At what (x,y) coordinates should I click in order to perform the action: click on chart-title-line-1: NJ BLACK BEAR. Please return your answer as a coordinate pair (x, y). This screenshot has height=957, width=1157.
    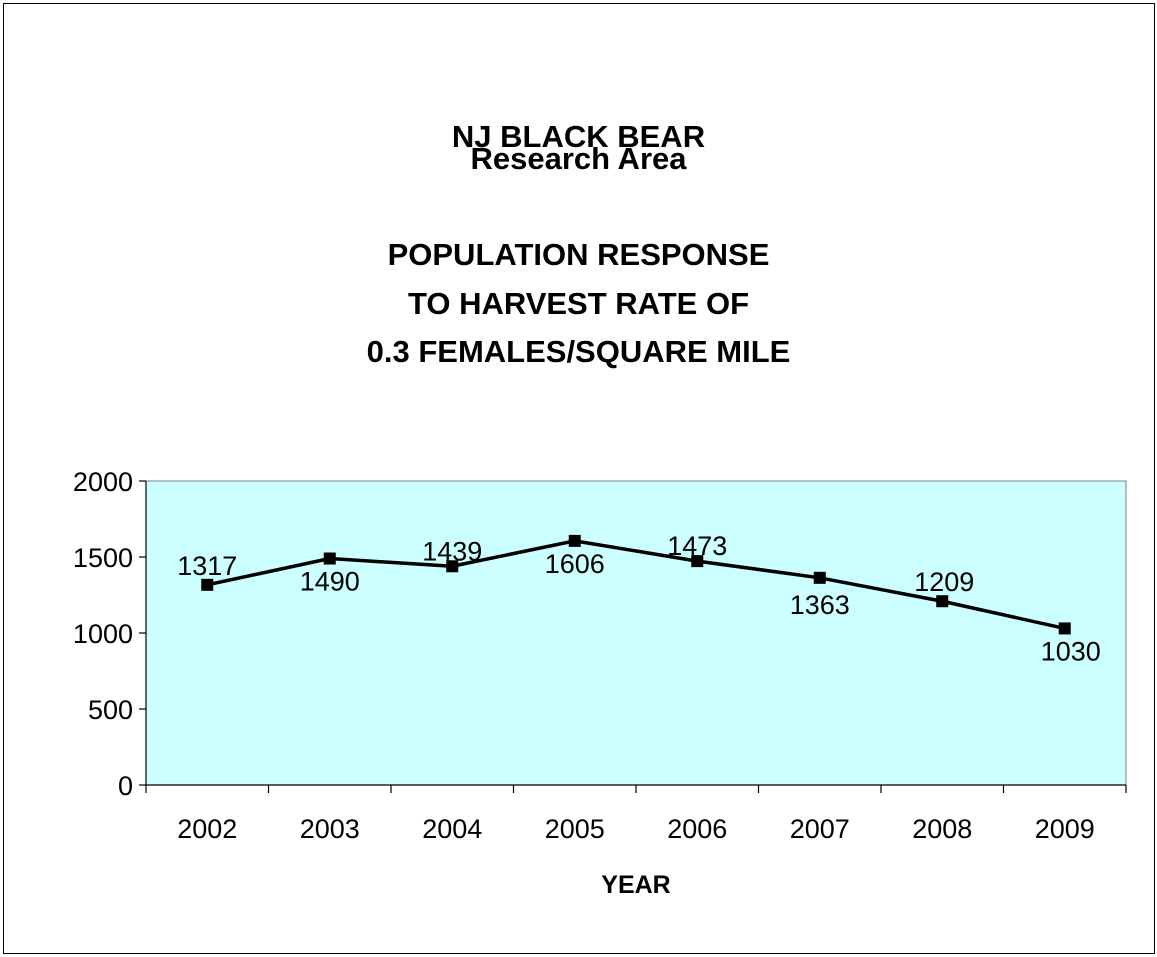
    Looking at the image, I should click on (578, 136).